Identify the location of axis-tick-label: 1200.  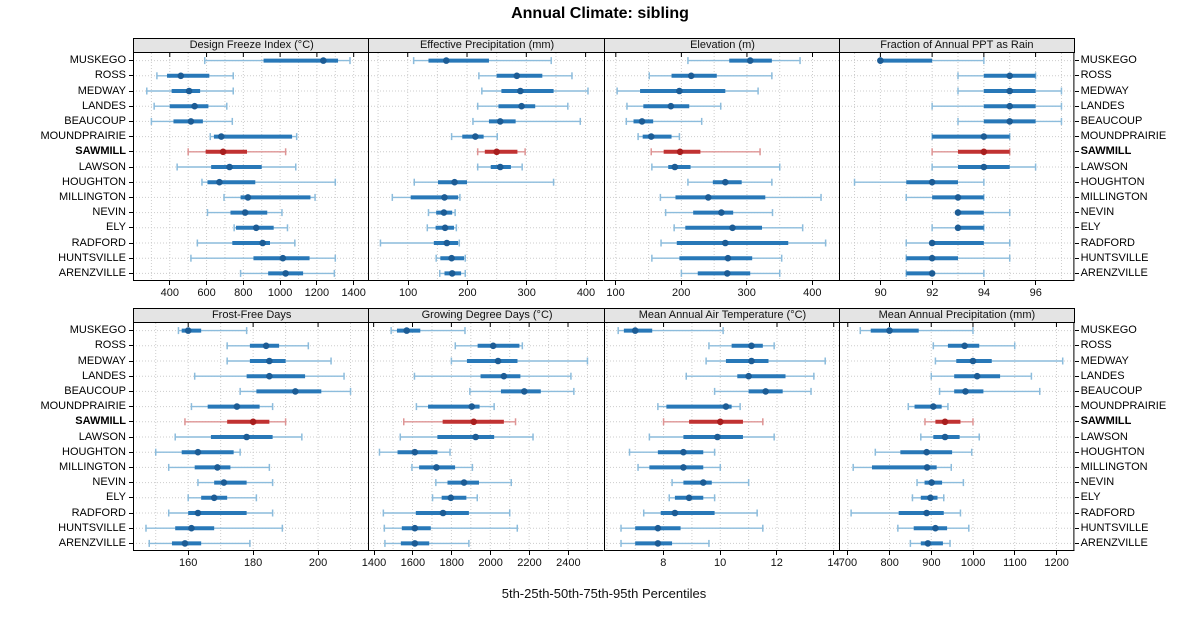
(317, 293).